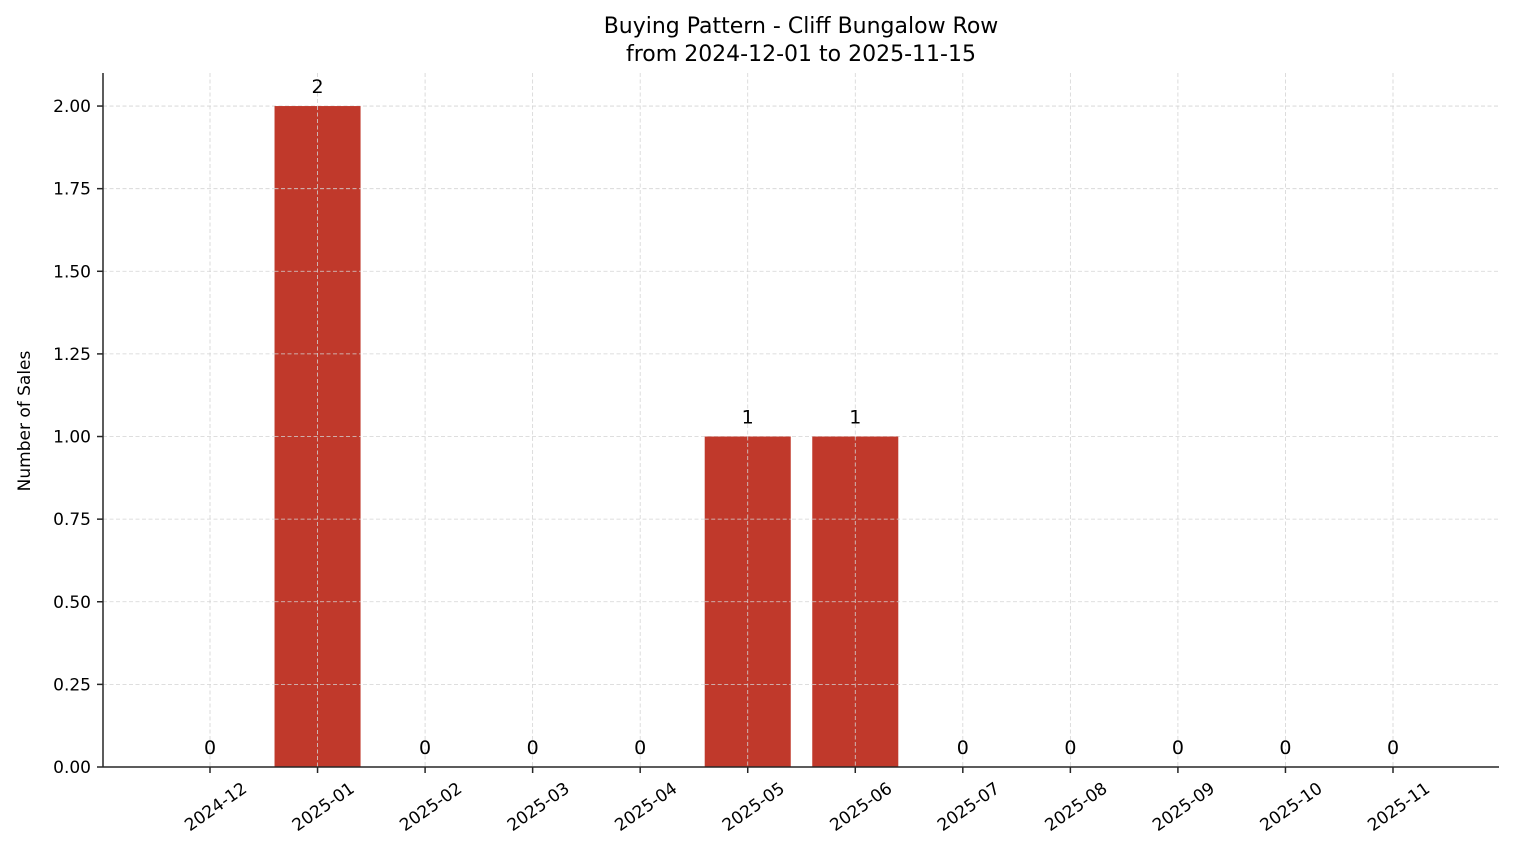  Describe the element at coordinates (646, 807) in the screenshot. I see `x-tick-label: 2025-04` at that location.